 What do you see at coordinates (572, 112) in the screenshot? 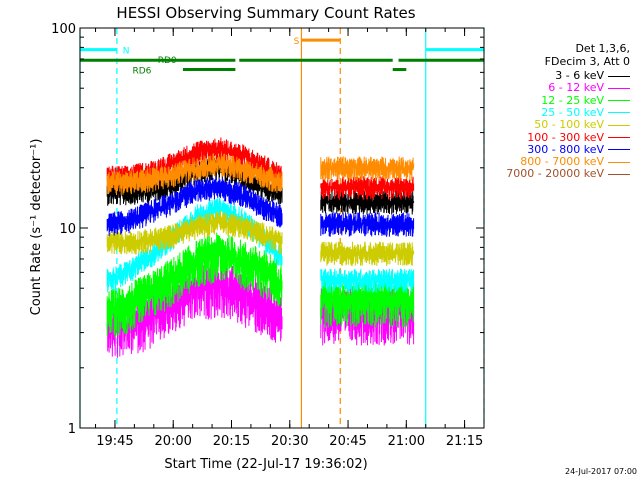
I see `legend-entry-label: 25 - 50 keV` at bounding box center [572, 112].